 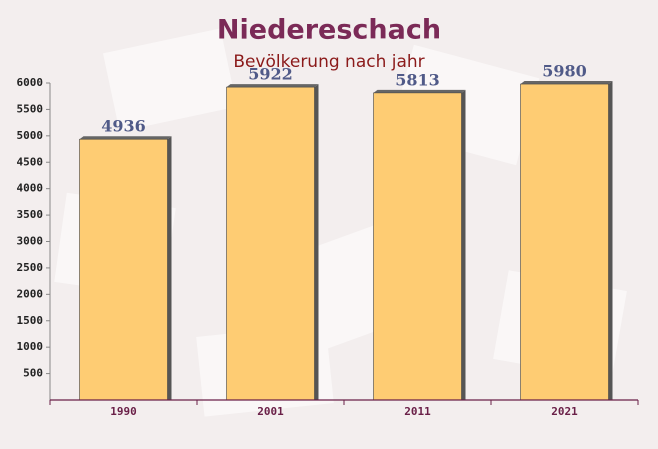 I want to click on y-tick-label: 2500, so click(x=30, y=267).